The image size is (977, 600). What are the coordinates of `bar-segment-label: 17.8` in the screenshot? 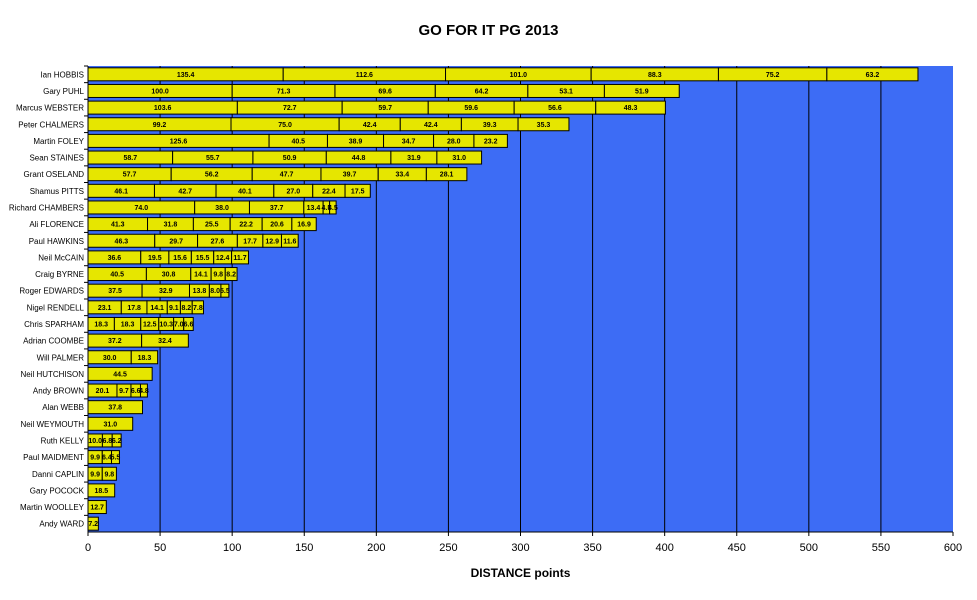 It's located at (134, 308).